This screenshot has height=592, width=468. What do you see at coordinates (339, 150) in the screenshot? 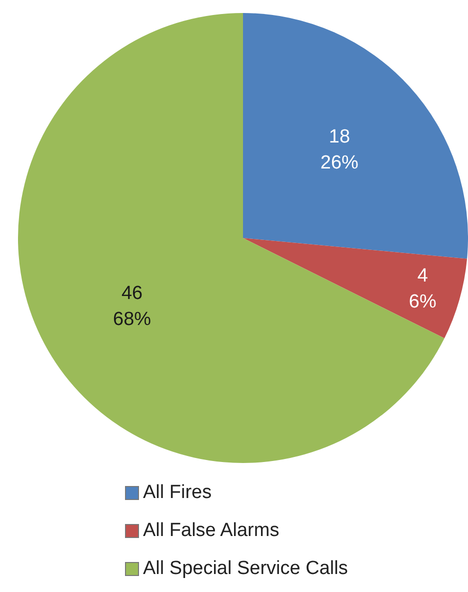
I see `data-label: 18 26%` at bounding box center [339, 150].